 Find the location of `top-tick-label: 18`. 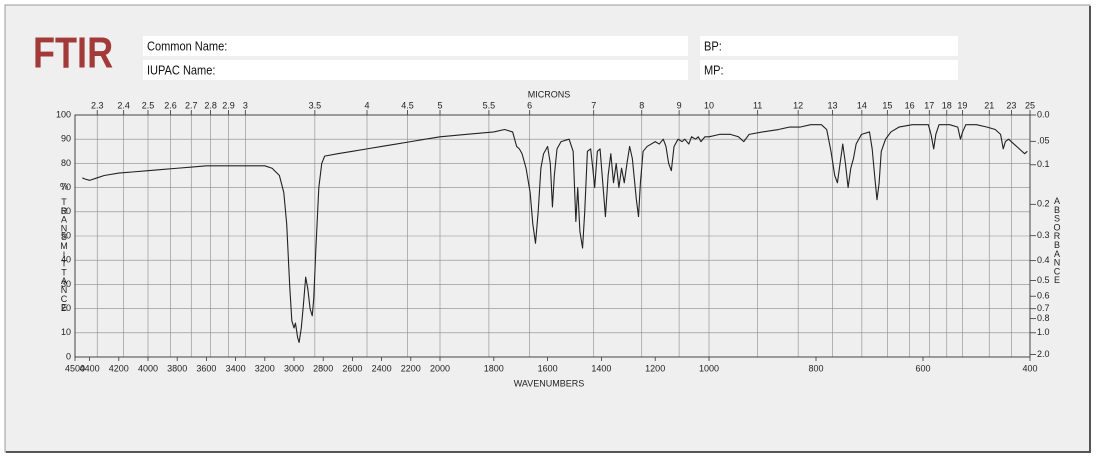

top-tick-label: 18 is located at coordinates (947, 105).